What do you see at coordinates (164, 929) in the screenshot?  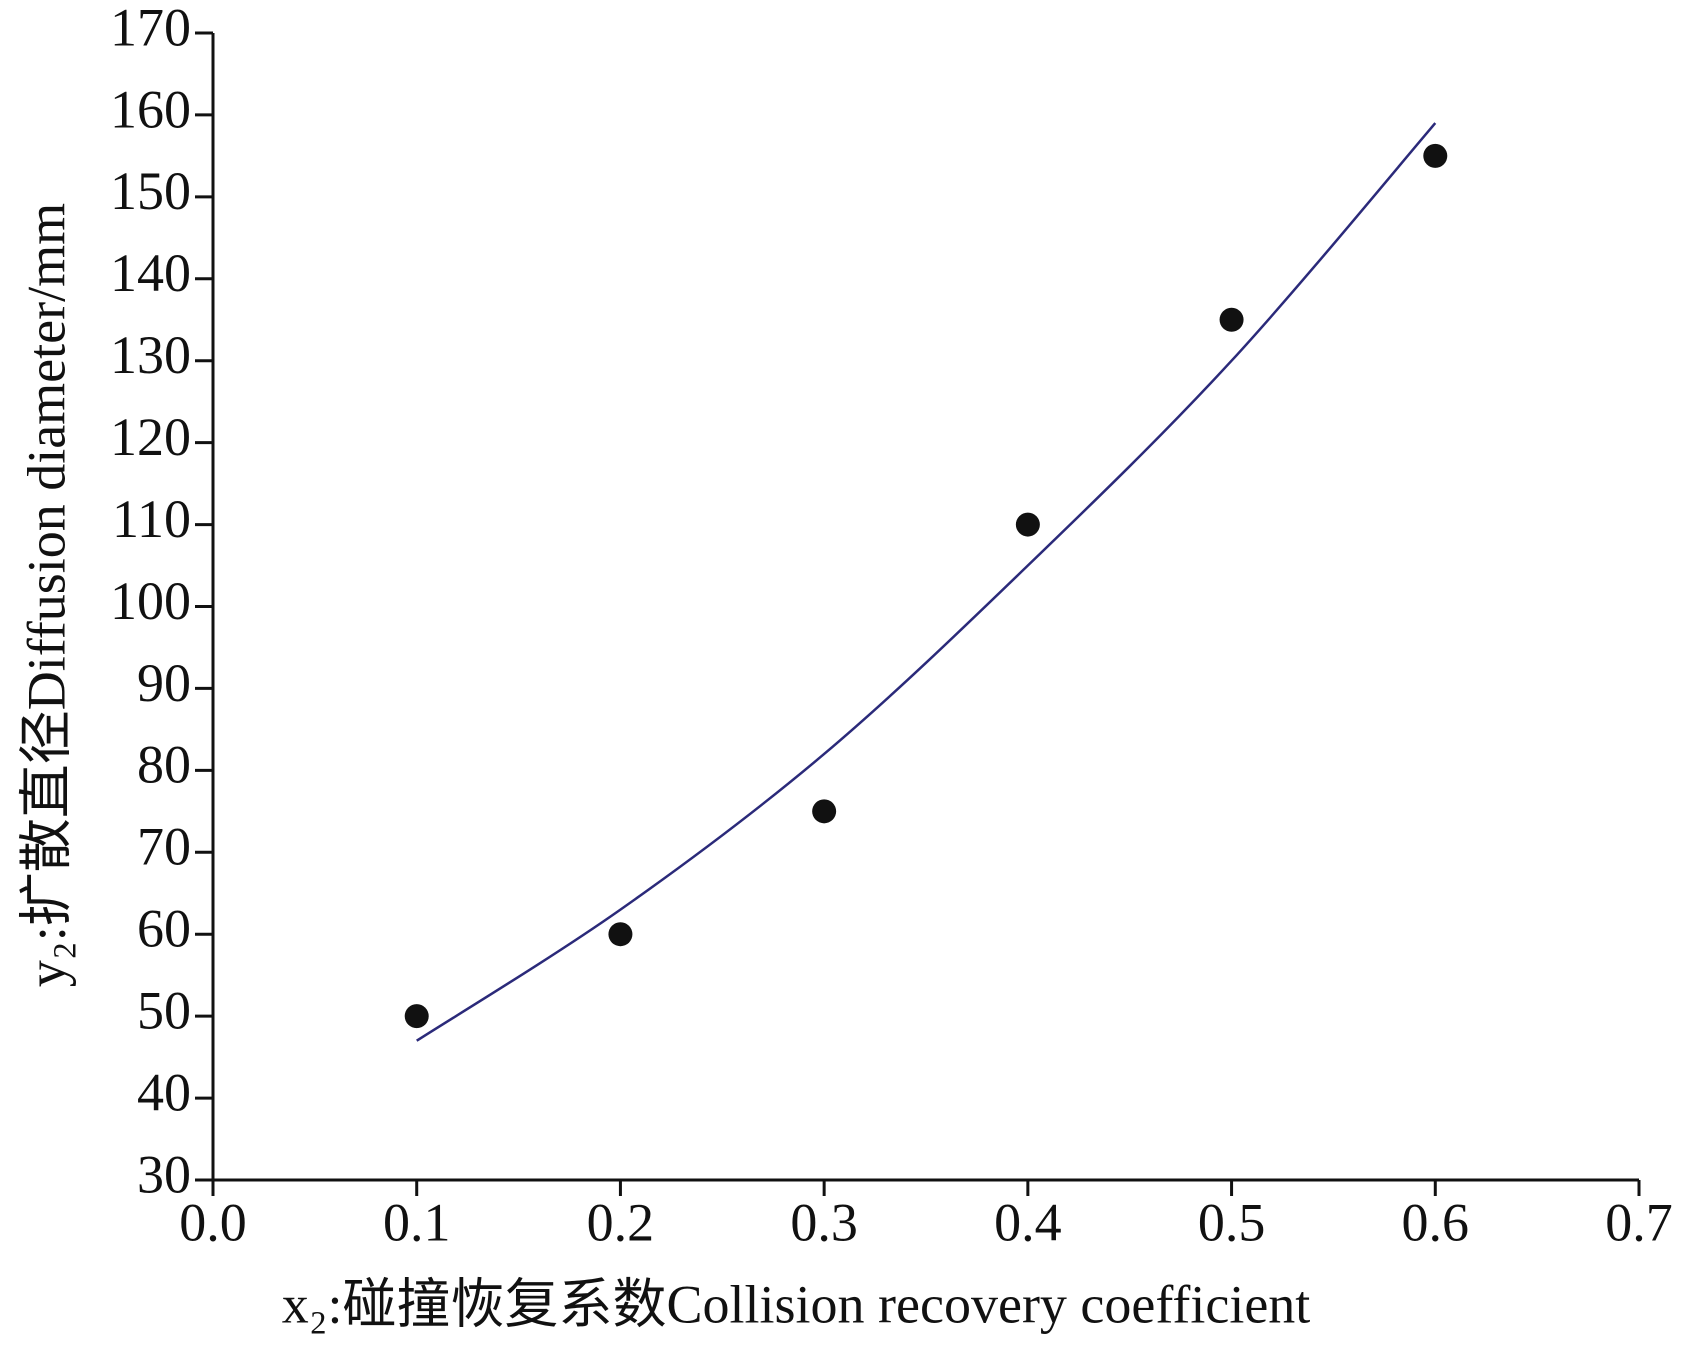 I see `y-tick-label: 60` at bounding box center [164, 929].